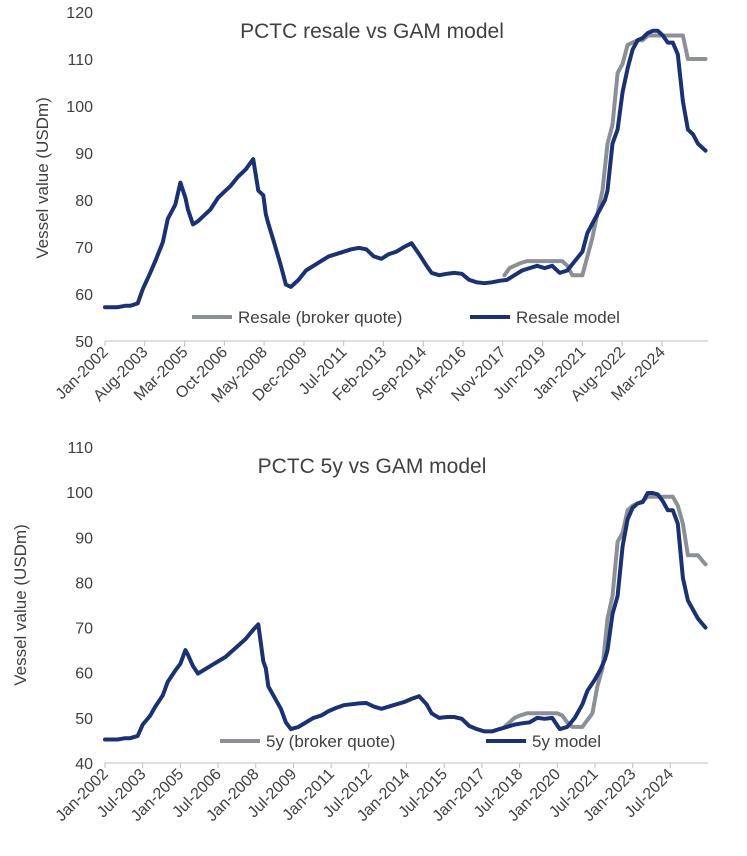  I want to click on legend-label-5y-model: 5y model, so click(566, 741).